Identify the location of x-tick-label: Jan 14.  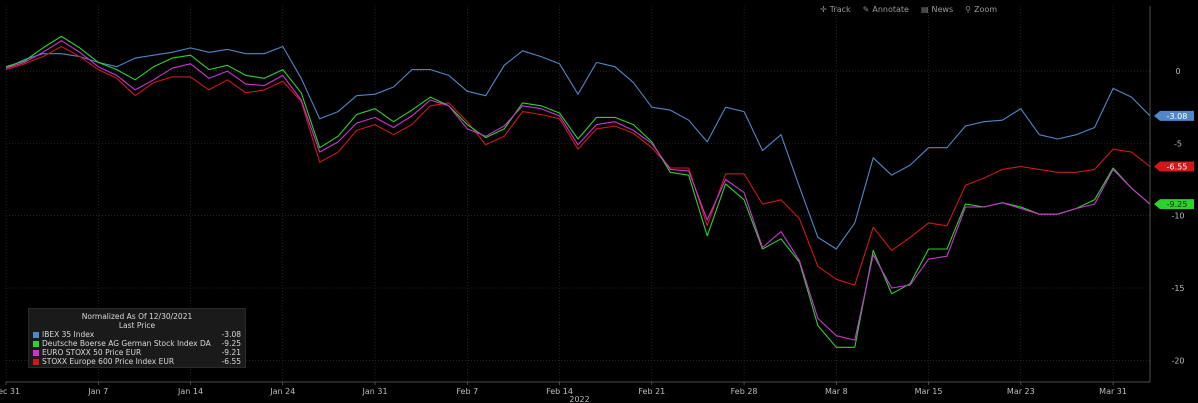
(190, 391).